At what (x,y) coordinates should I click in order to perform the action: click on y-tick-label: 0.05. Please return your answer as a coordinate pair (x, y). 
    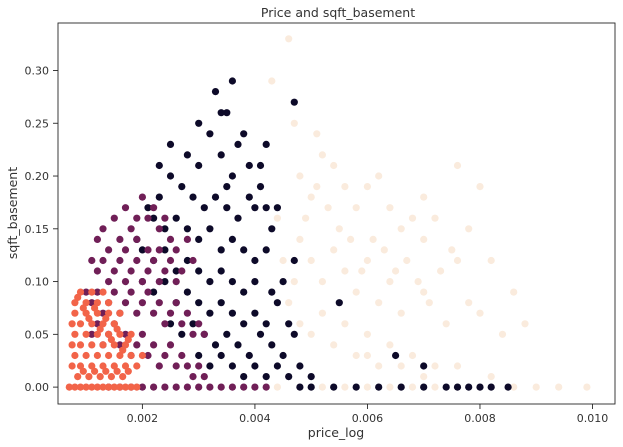
    Looking at the image, I should click on (37, 334).